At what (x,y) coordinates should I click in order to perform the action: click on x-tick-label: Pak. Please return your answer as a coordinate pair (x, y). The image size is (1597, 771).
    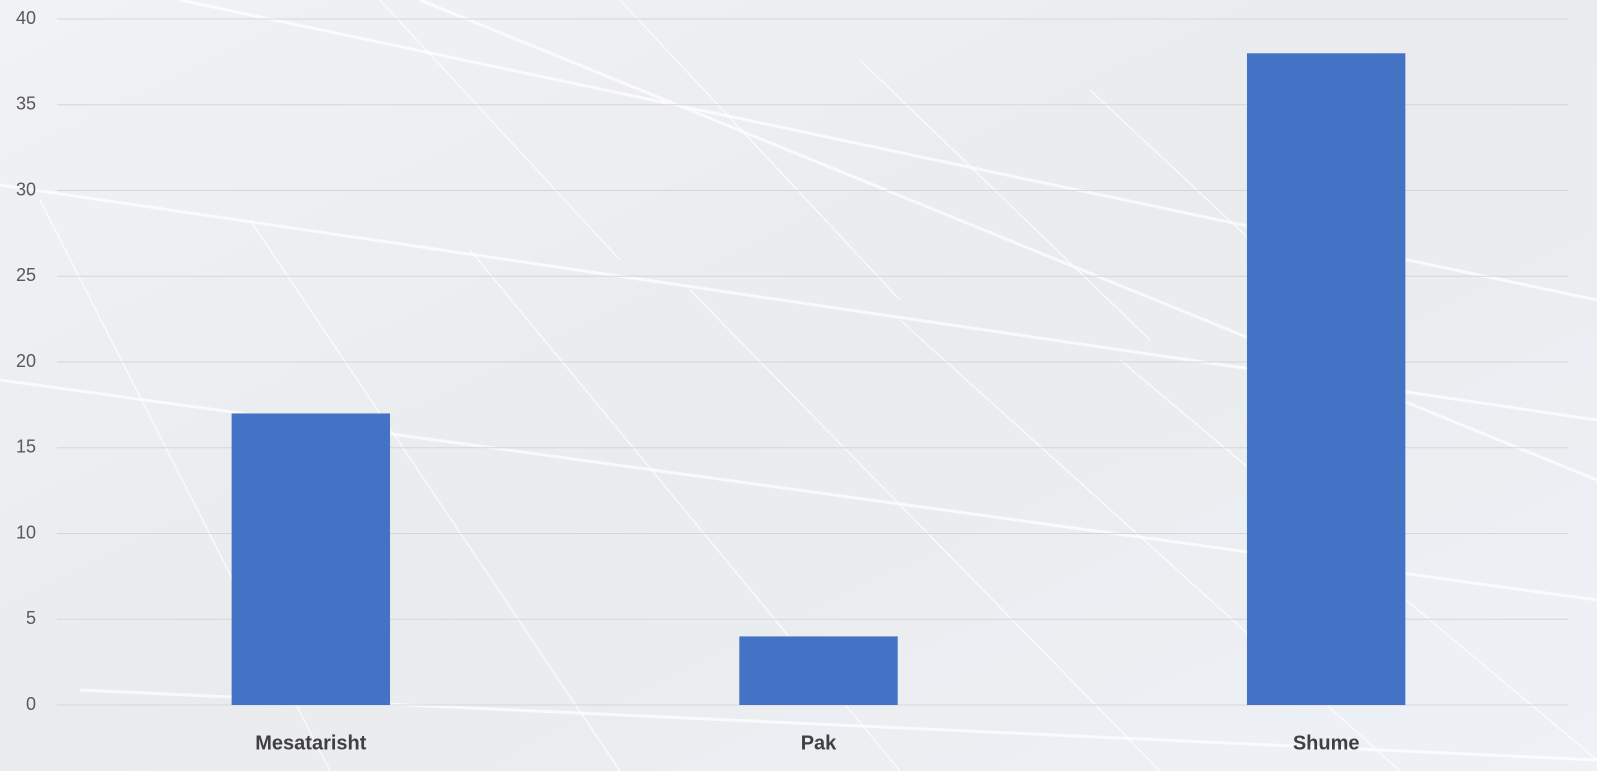
    Looking at the image, I should click on (819, 743).